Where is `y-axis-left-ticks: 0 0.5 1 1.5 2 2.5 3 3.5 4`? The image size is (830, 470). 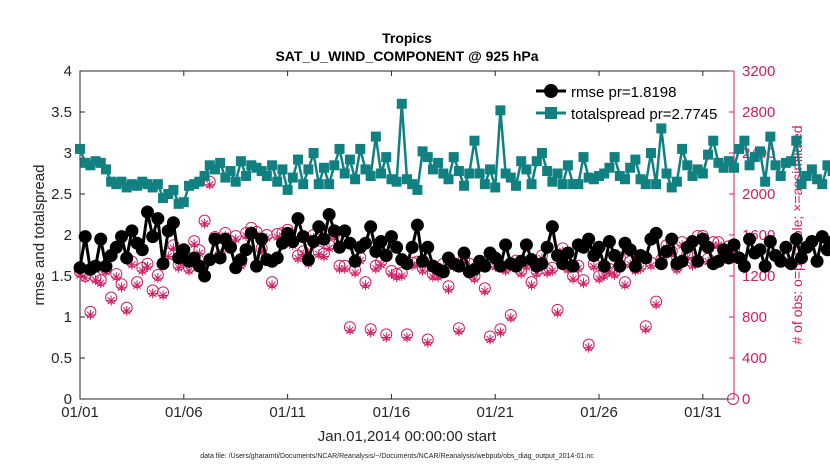 y-axis-left-ticks: 0 0.5 1 1.5 2 2.5 3 3.5 4 is located at coordinates (68, 235).